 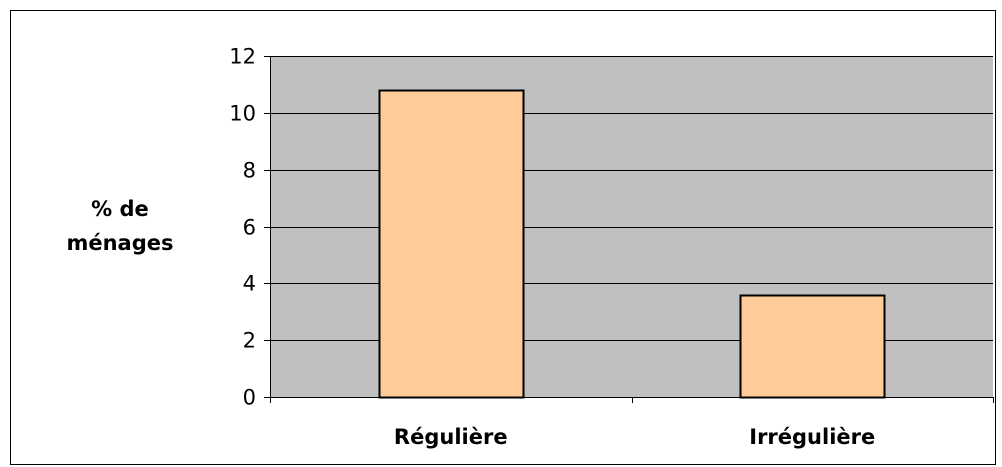 I want to click on x-category-label-1: Irrégulière, so click(x=812, y=437).